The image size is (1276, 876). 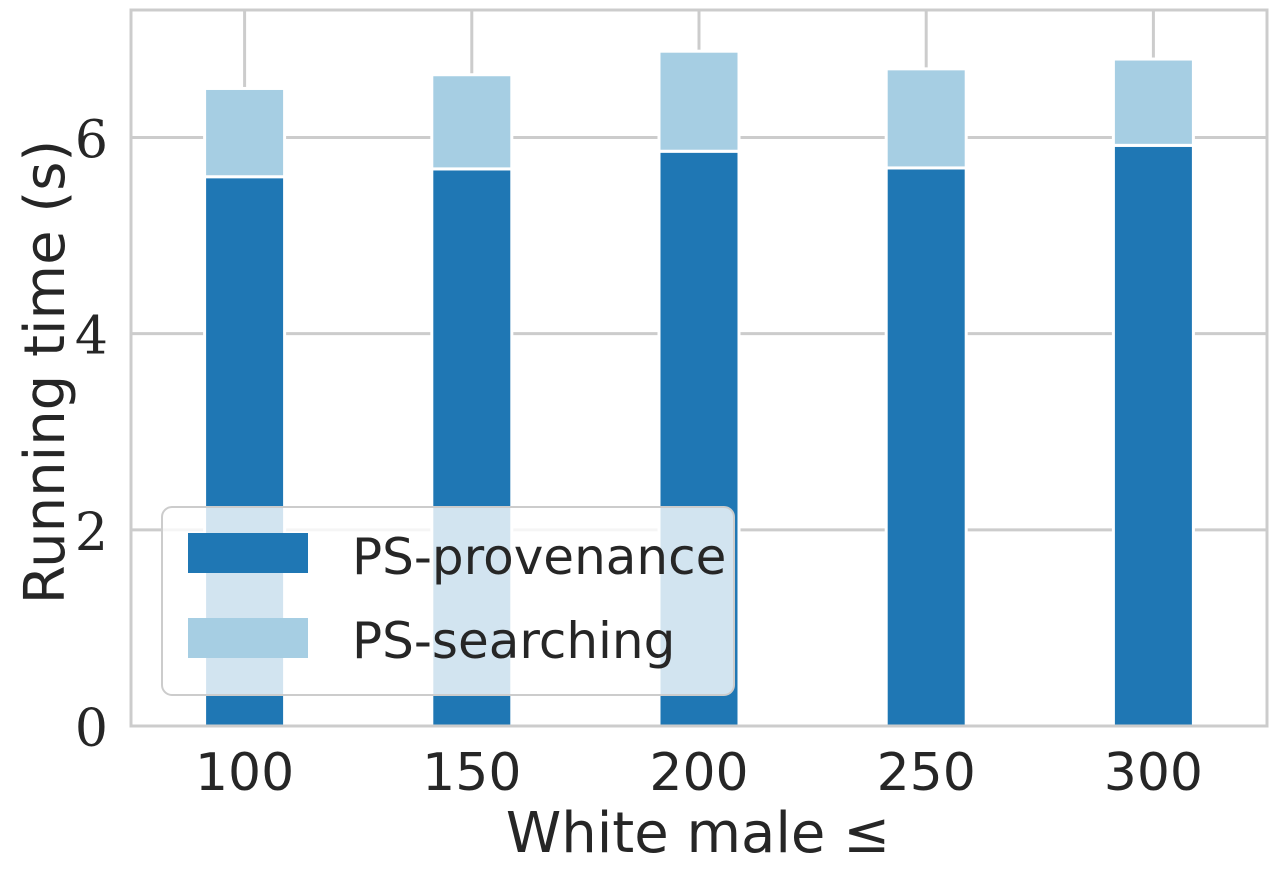 I want to click on x-tick-label-300: 300, so click(x=1153, y=773).